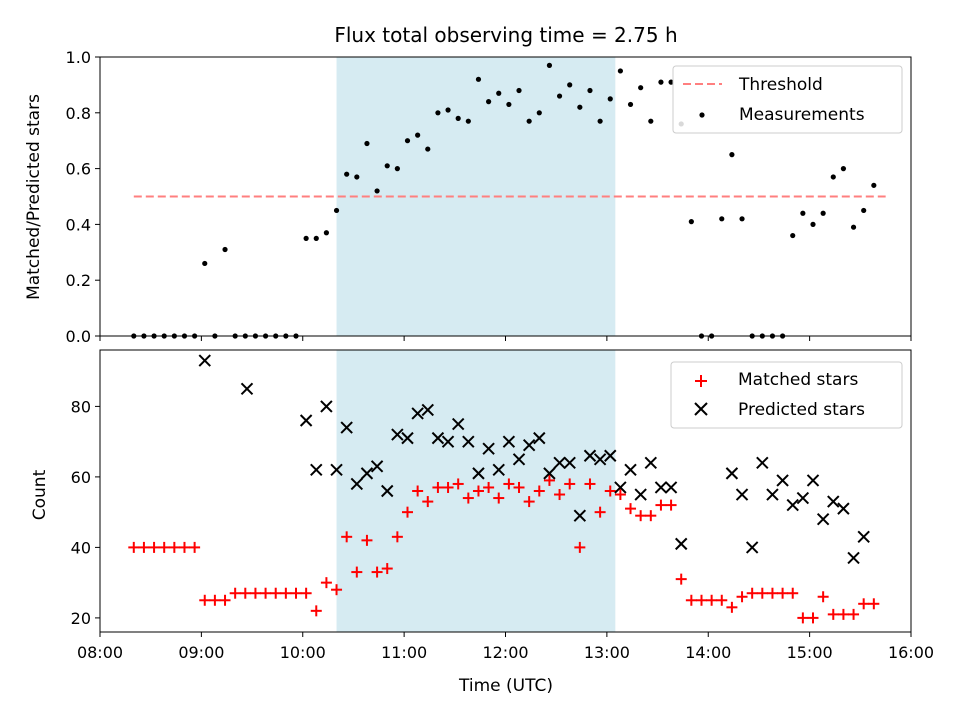 This screenshot has width=960, height=720. I want to click on x-tick-label: 09:00, so click(201, 652).